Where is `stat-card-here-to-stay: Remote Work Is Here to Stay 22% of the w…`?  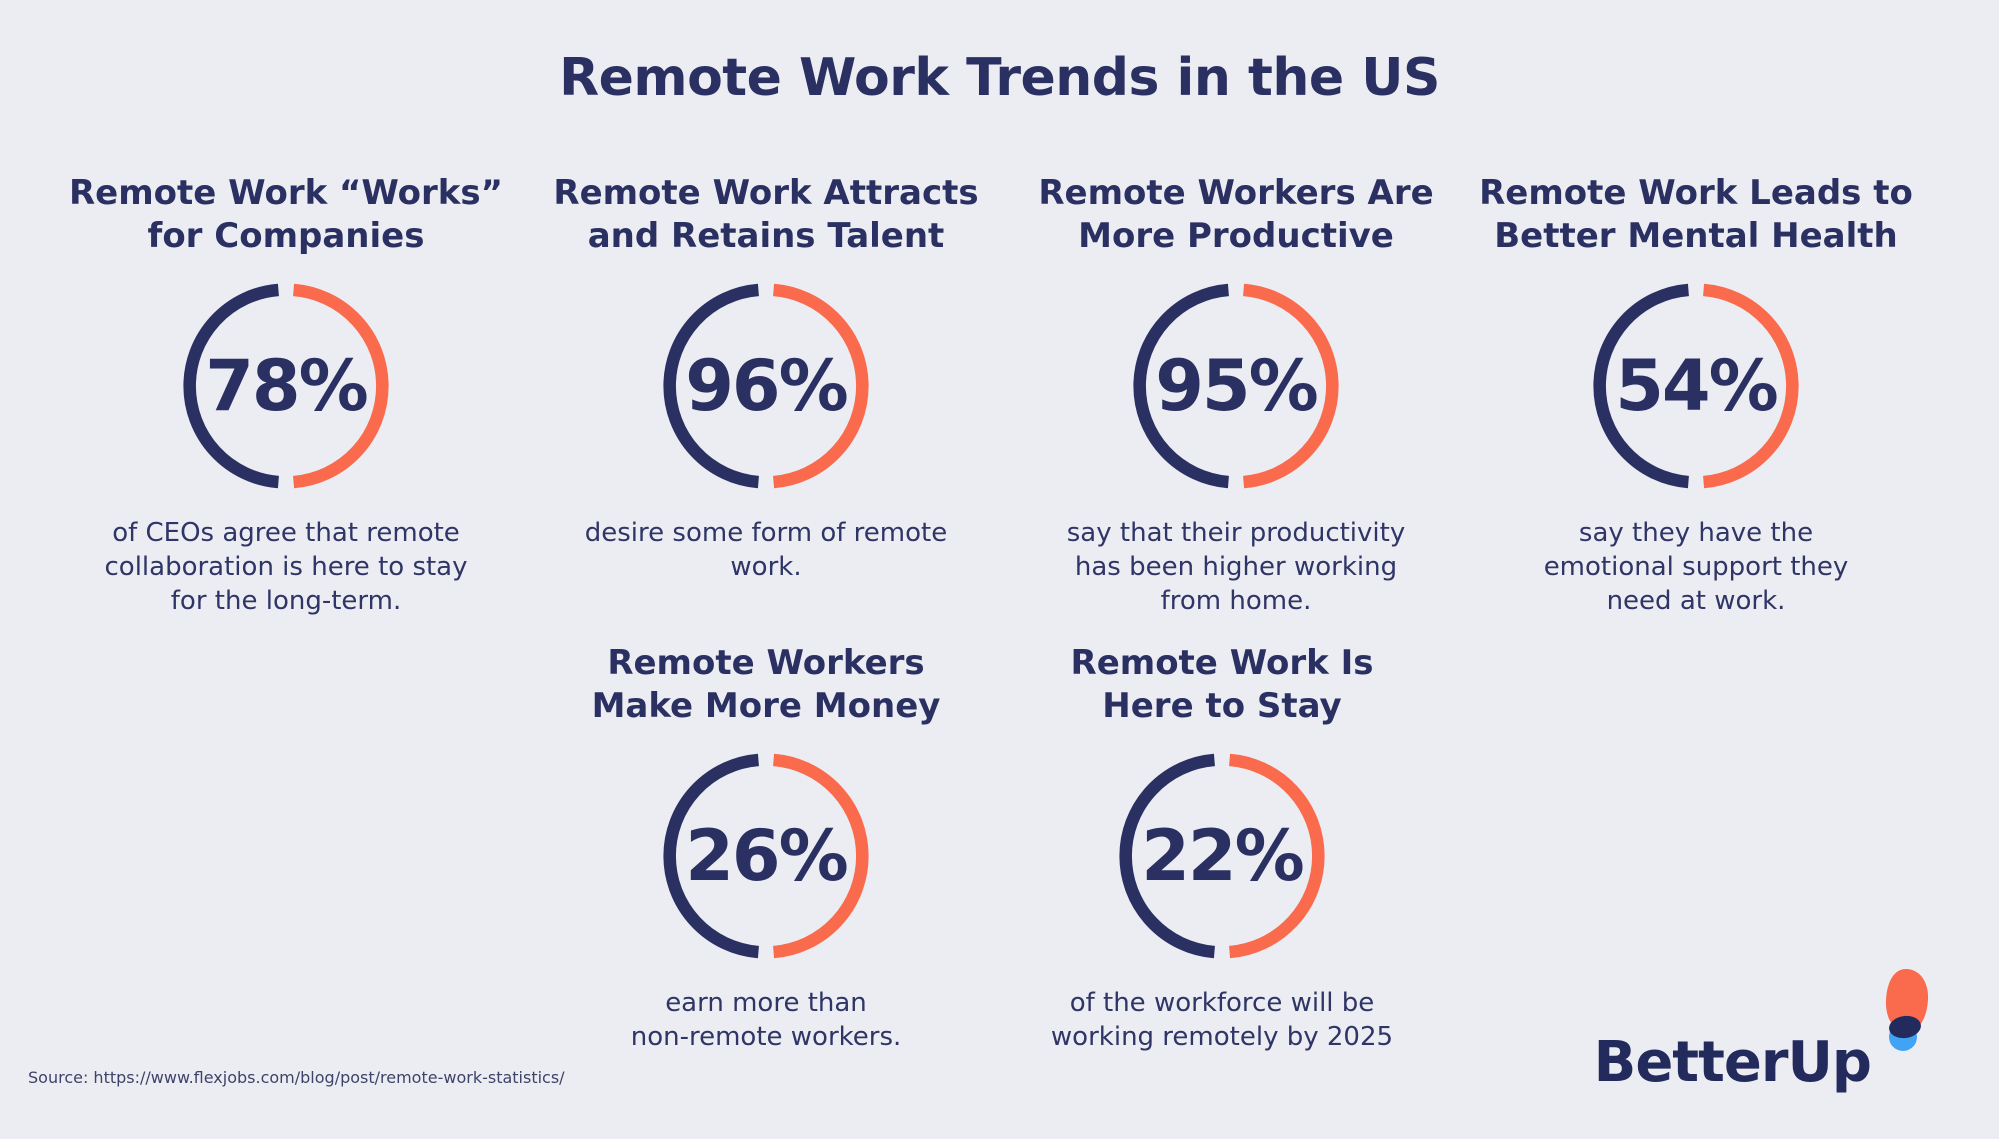 stat-card-here-to-stay: Remote Work Is Here to Stay 22% of the w… is located at coordinates (1222, 848).